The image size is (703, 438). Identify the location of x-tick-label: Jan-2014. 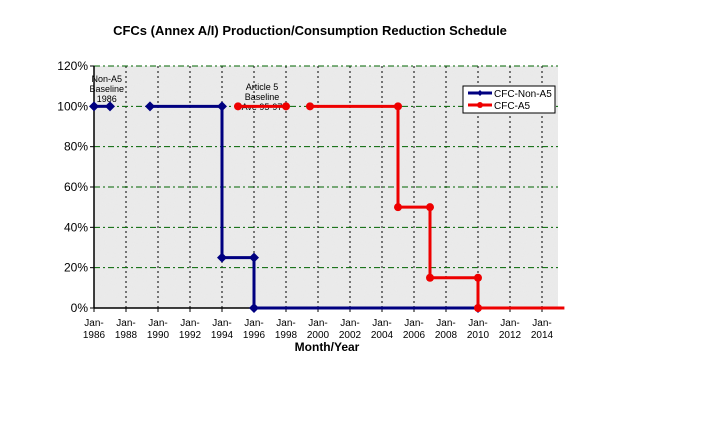
(542, 329).